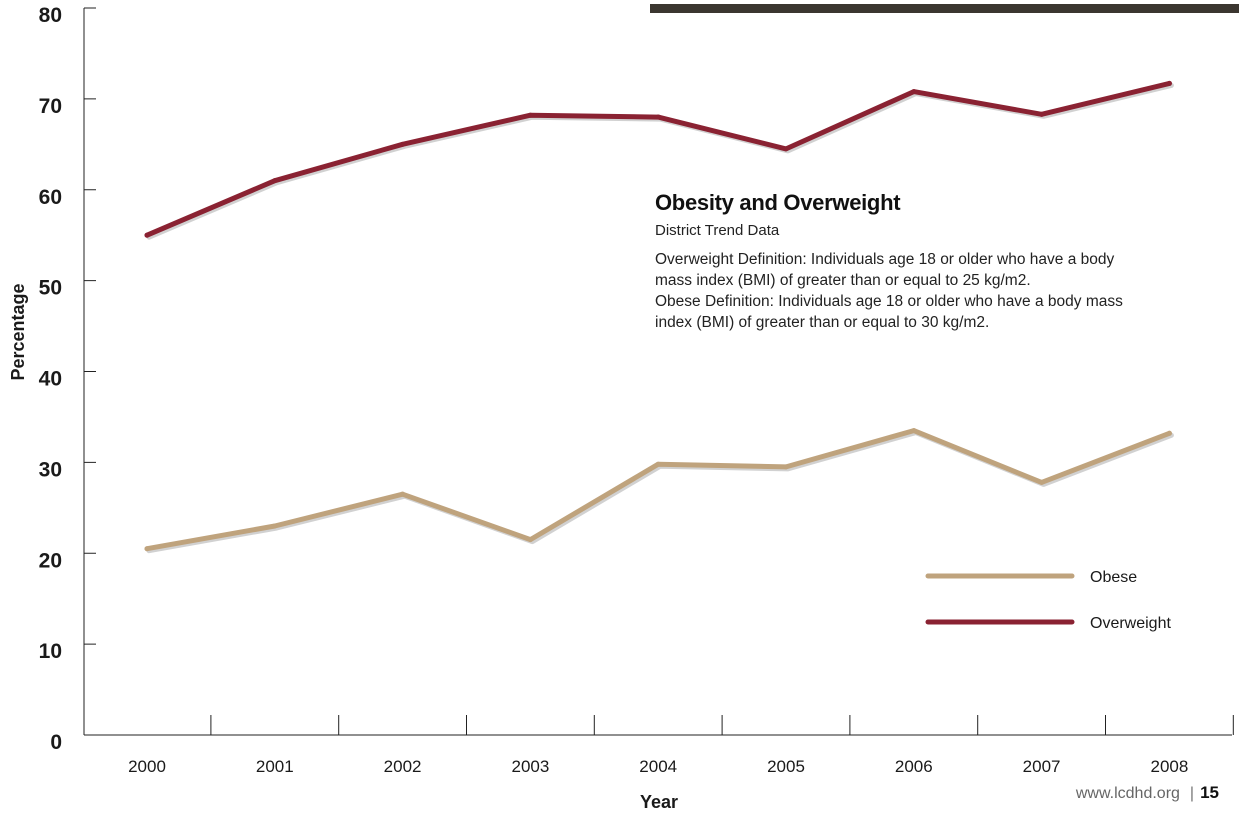 Image resolution: width=1239 pixels, height=813 pixels. I want to click on legend-label-overweight: Overweight, so click(1130, 623).